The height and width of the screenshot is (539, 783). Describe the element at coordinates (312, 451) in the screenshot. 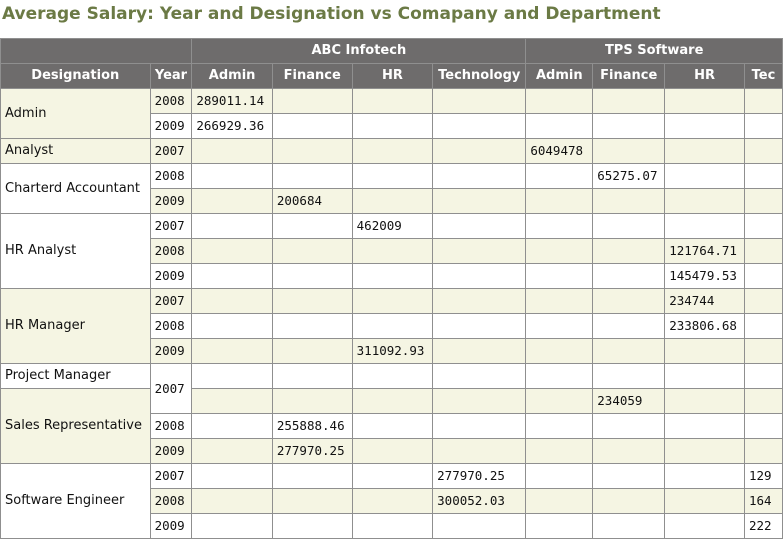

I see `value-cell: 277970.25` at that location.